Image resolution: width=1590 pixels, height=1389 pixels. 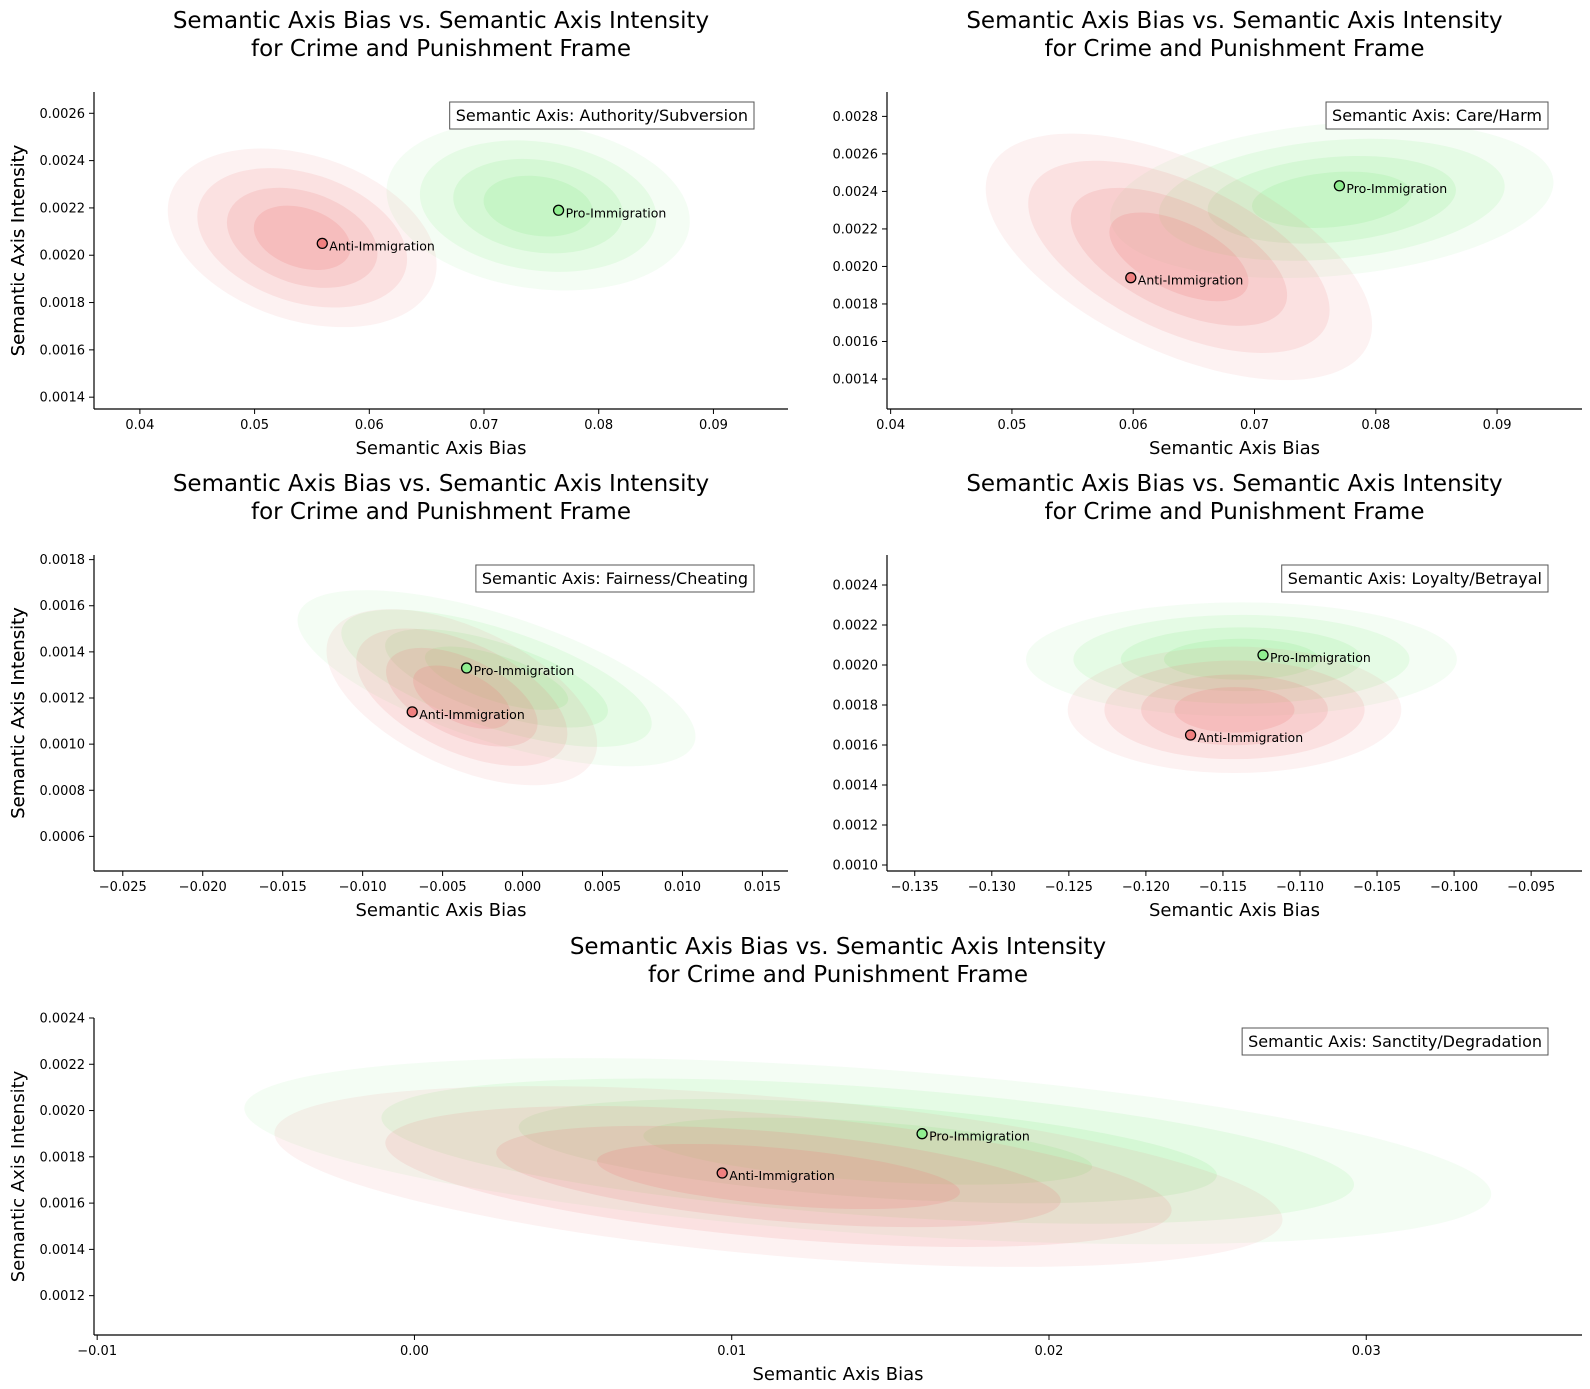 What do you see at coordinates (856, 826) in the screenshot?
I see `y-tick-label: 0.0012` at bounding box center [856, 826].